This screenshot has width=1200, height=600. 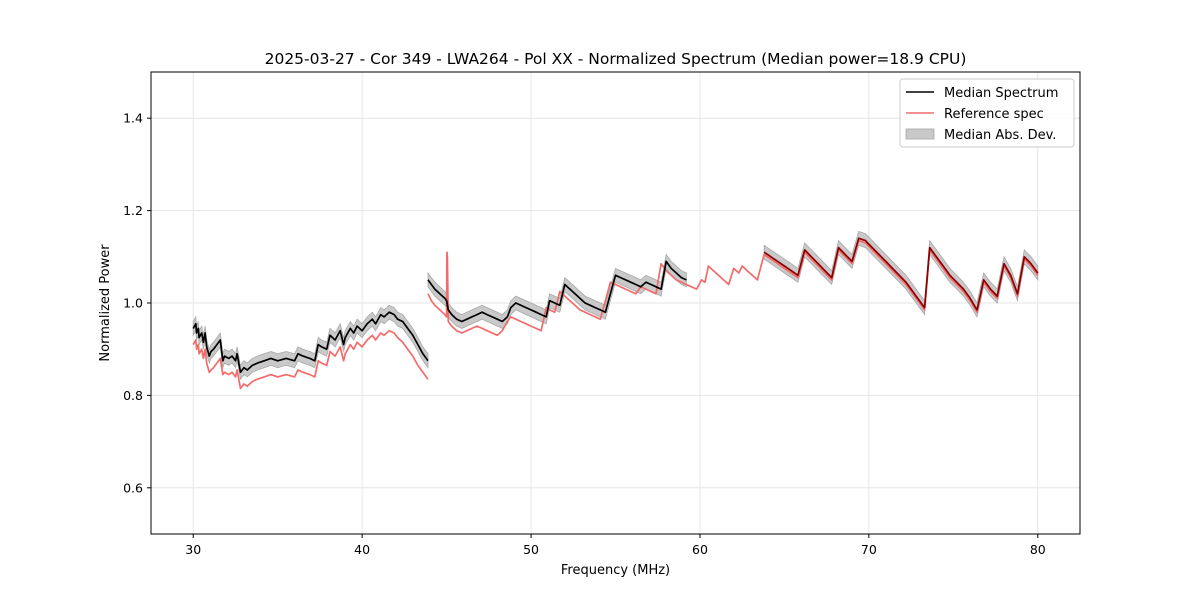 What do you see at coordinates (105, 303) in the screenshot?
I see `y-axis-title: Normalized Power` at bounding box center [105, 303].